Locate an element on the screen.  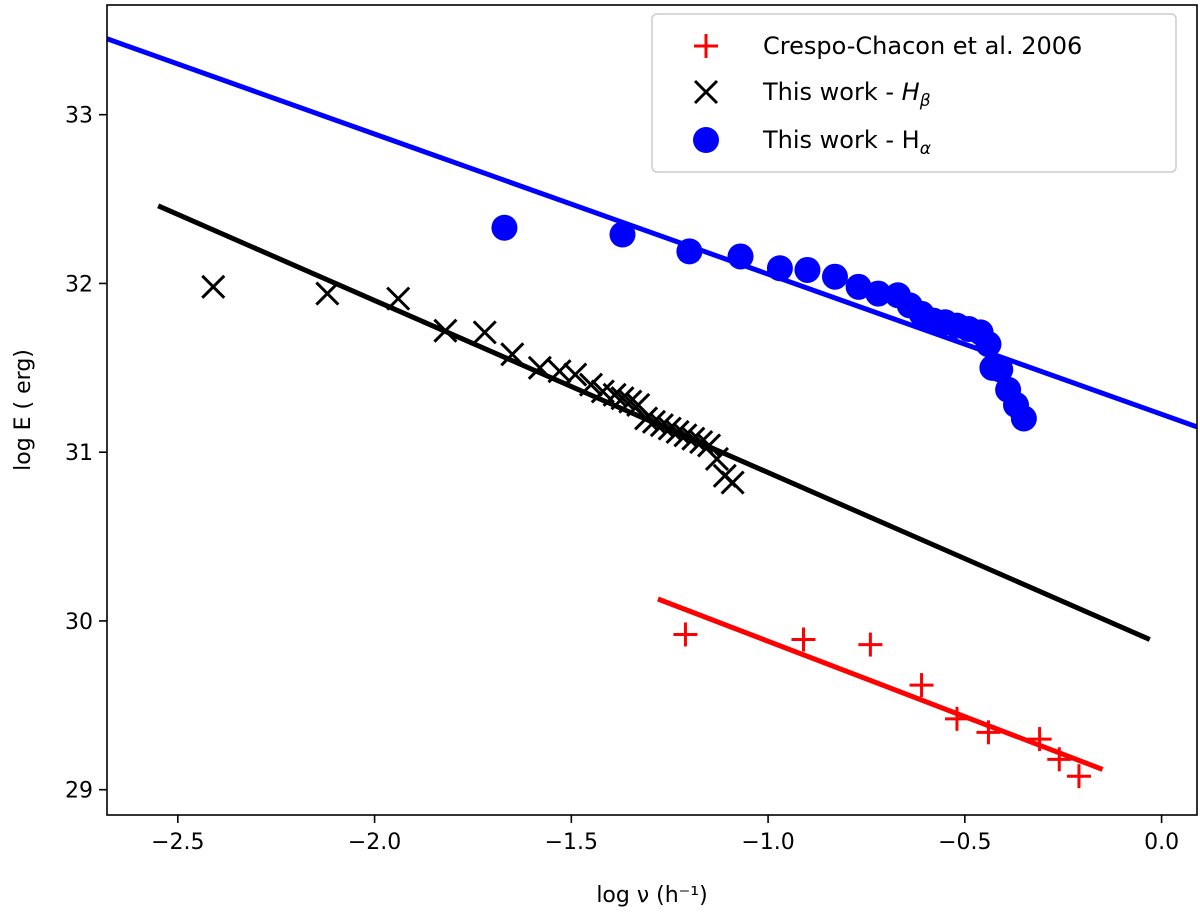
y-tick-label: 29 is located at coordinates (79, 791).